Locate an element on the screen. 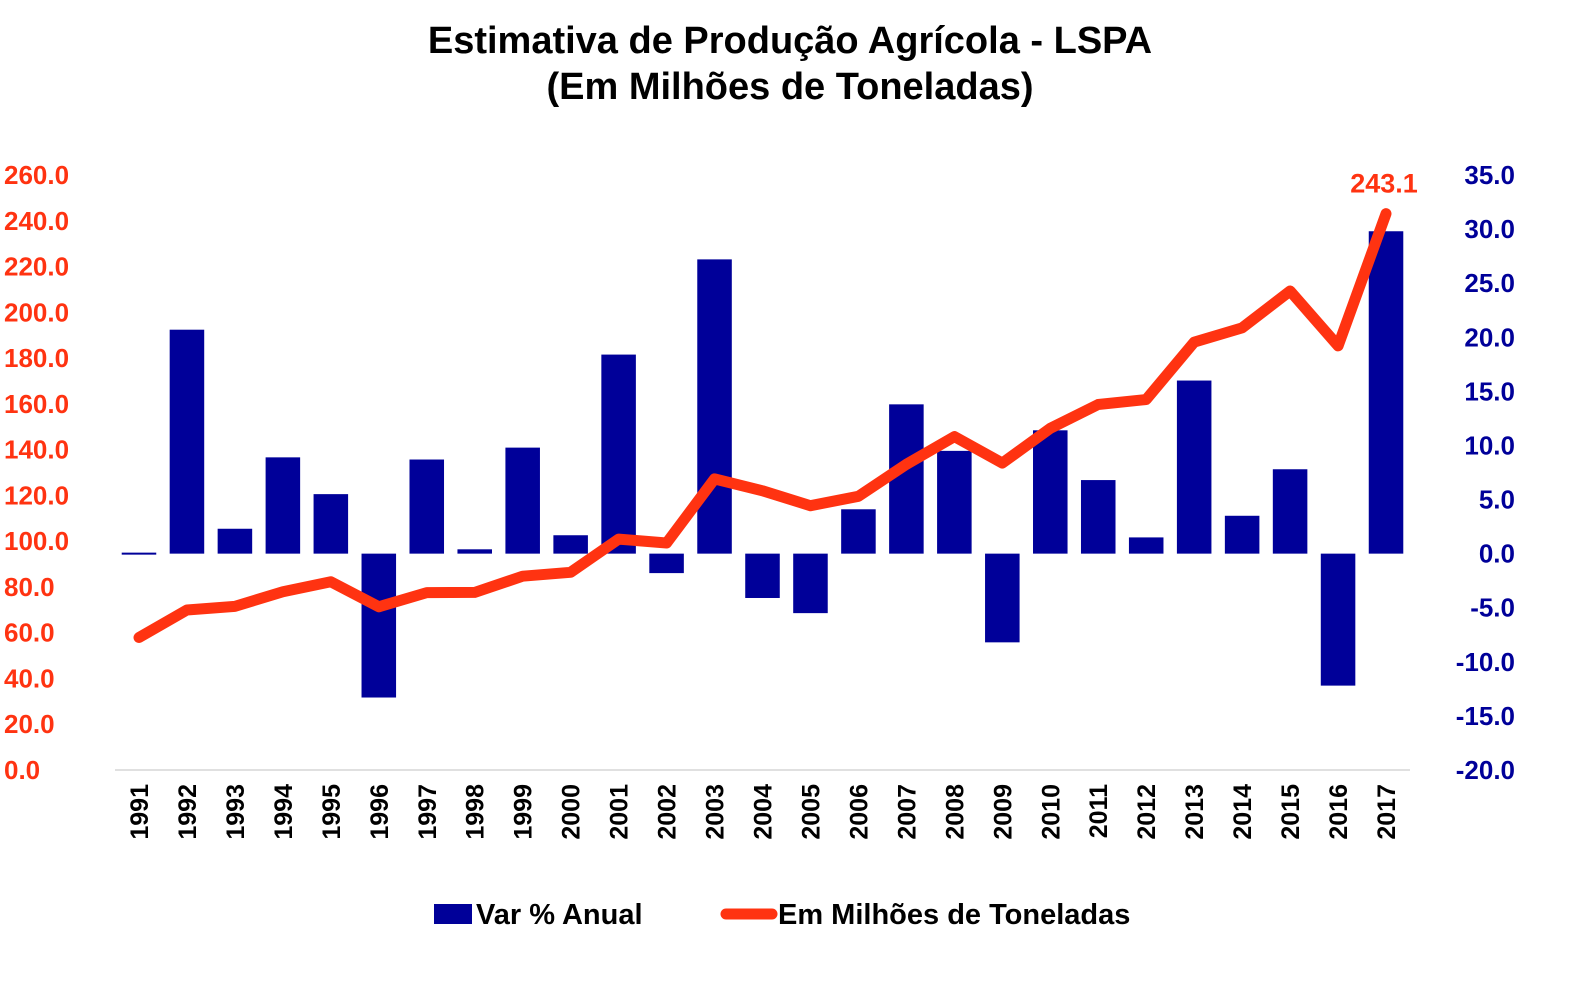  bar-2009 is located at coordinates (1002, 598).